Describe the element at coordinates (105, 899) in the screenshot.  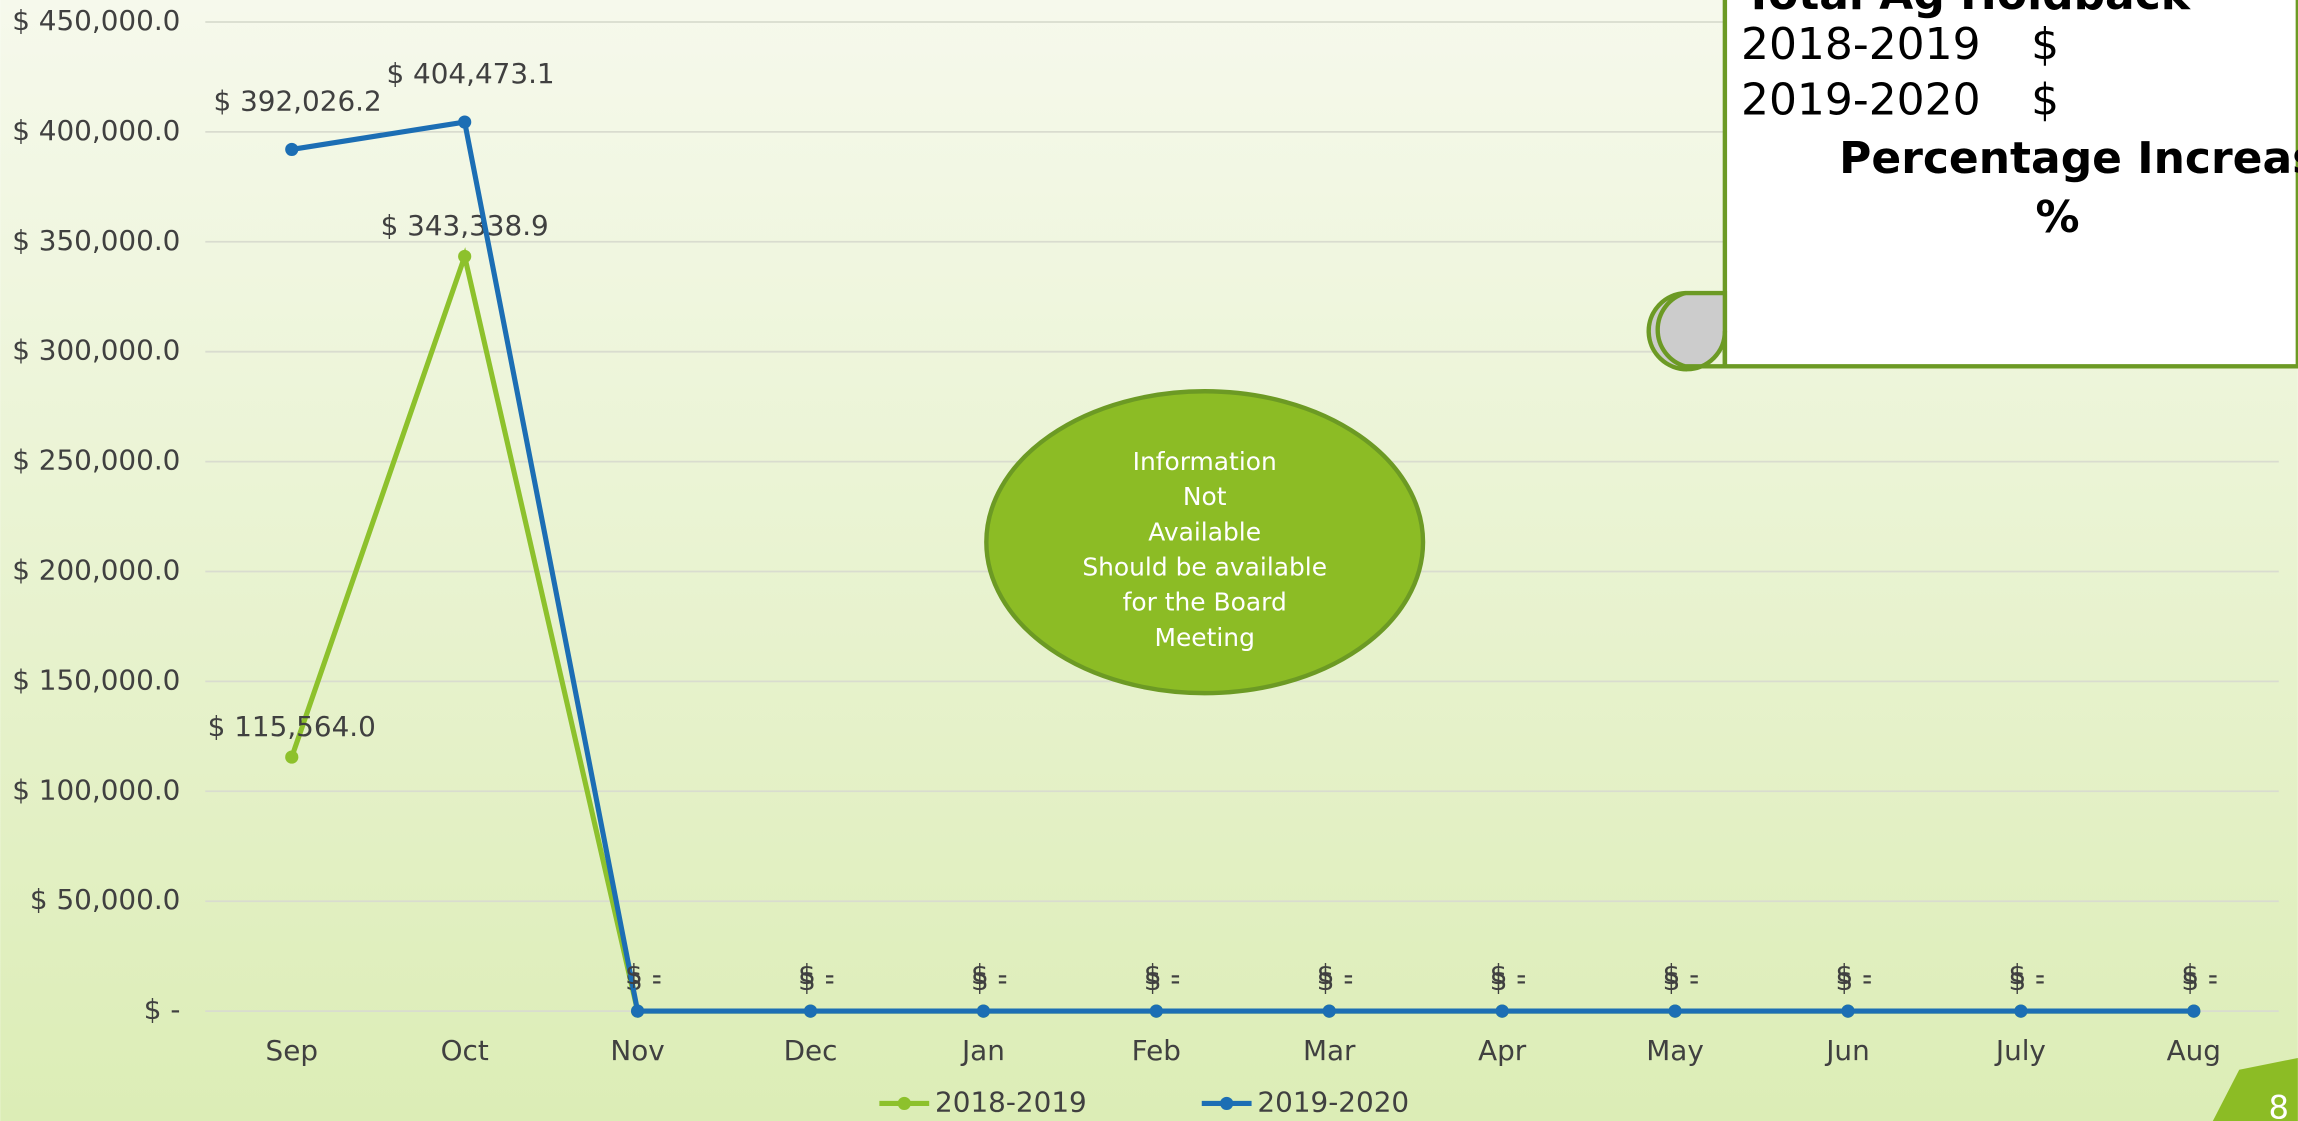
I see `y-tick-label: $ 50,000.0` at that location.